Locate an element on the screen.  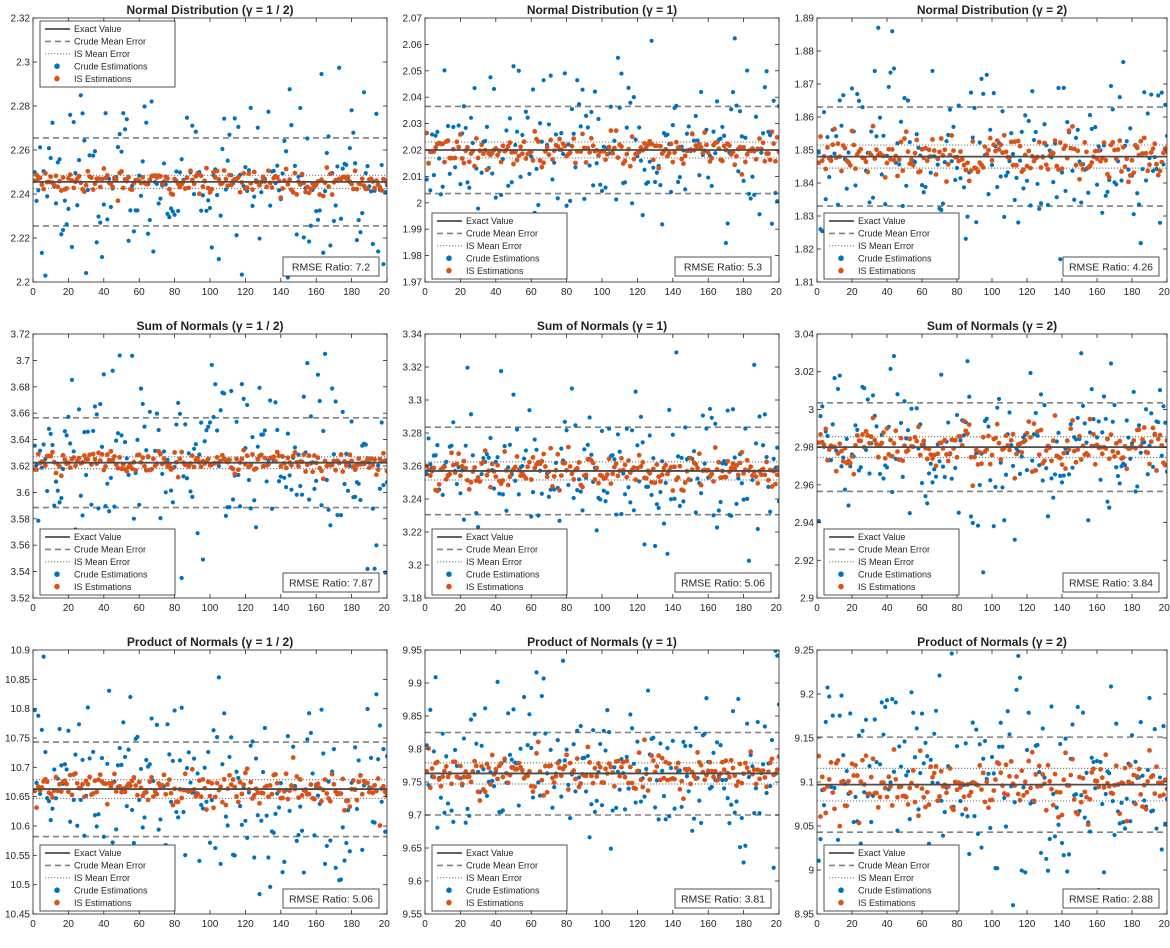
x-tick-label: 0 is located at coordinates (33, 608).